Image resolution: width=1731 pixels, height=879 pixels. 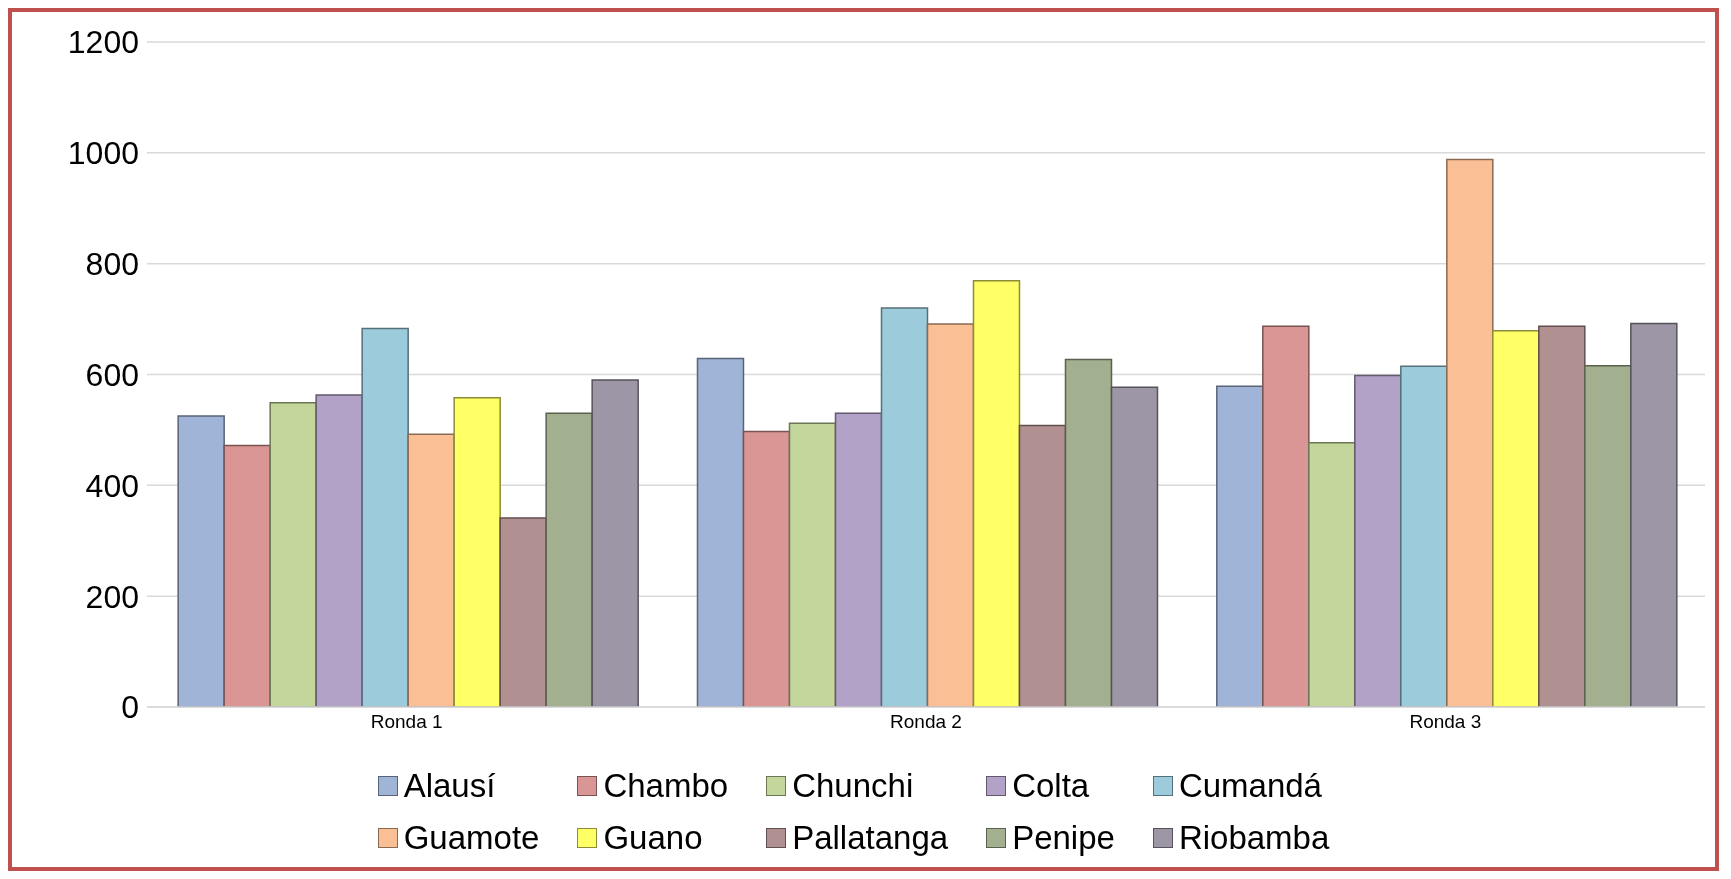 What do you see at coordinates (1063, 838) in the screenshot?
I see `legend-label: Penipe` at bounding box center [1063, 838].